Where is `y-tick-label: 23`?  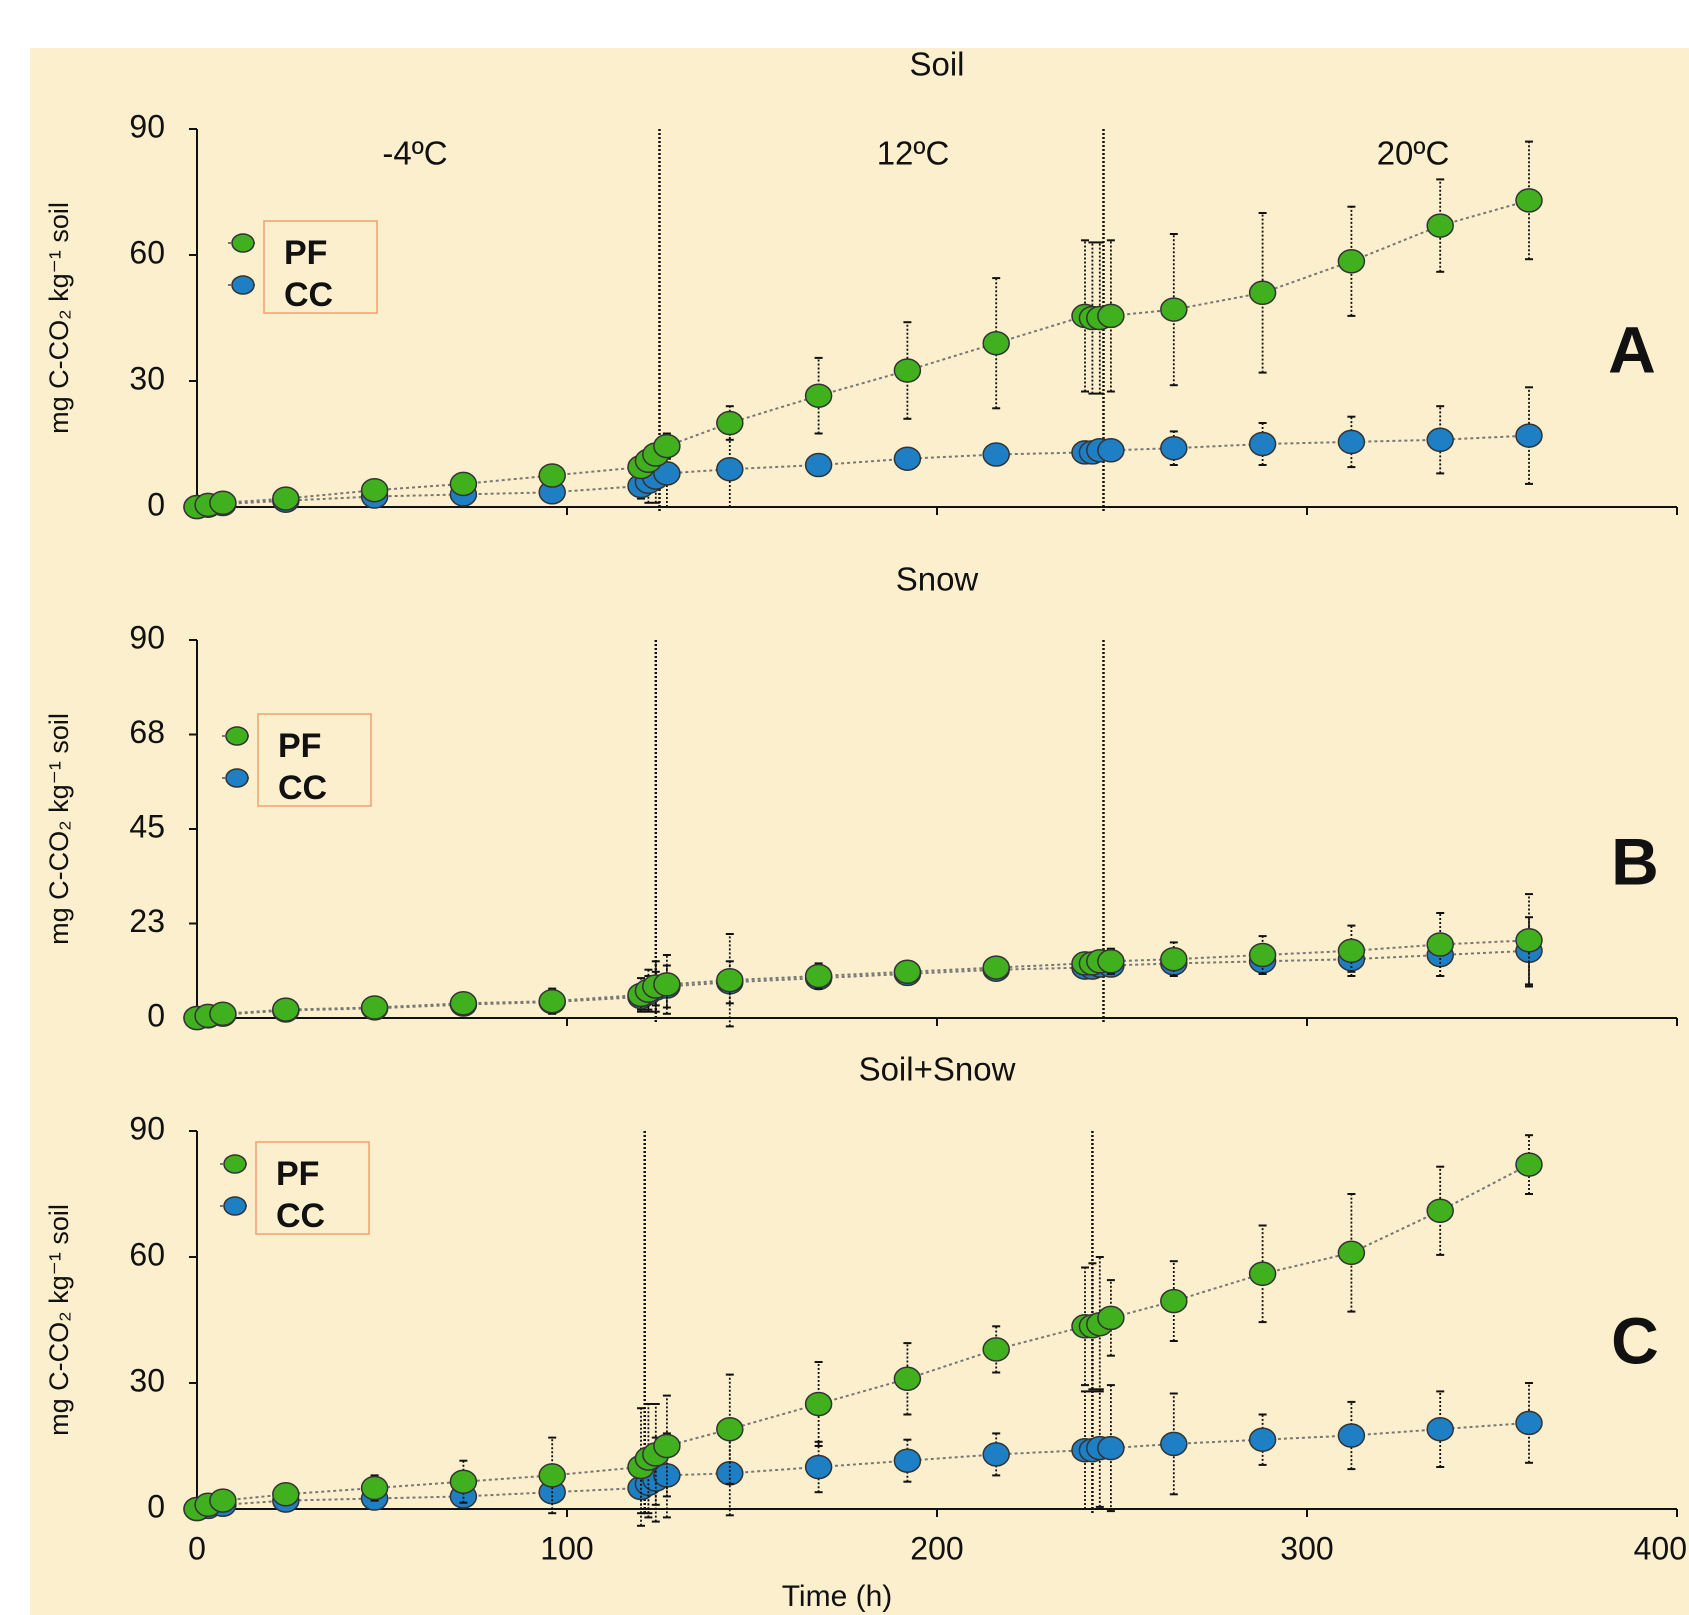
y-tick-label: 23 is located at coordinates (147, 921).